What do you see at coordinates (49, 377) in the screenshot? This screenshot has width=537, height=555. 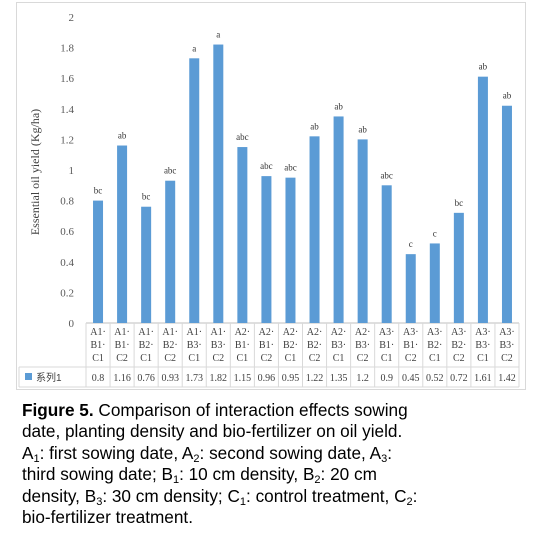 I see `legend-label: 系列1` at bounding box center [49, 377].